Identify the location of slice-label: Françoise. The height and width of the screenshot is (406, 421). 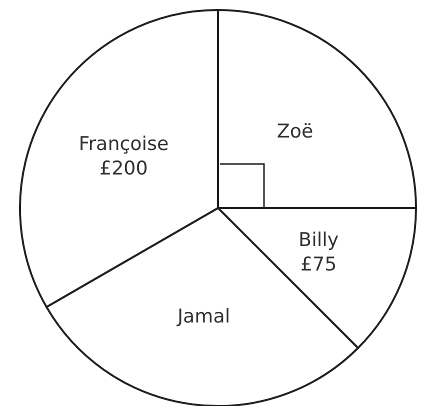
(123, 143).